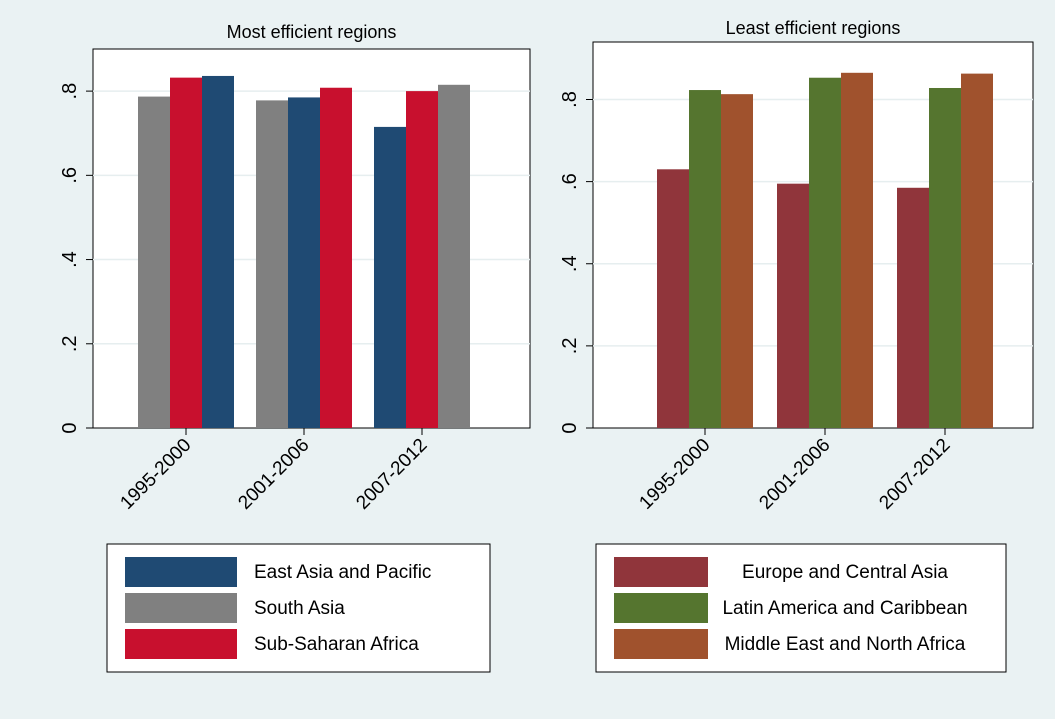 The height and width of the screenshot is (719, 1055). What do you see at coordinates (336, 644) in the screenshot?
I see `legend-label: Sub-Saharan Africa` at bounding box center [336, 644].